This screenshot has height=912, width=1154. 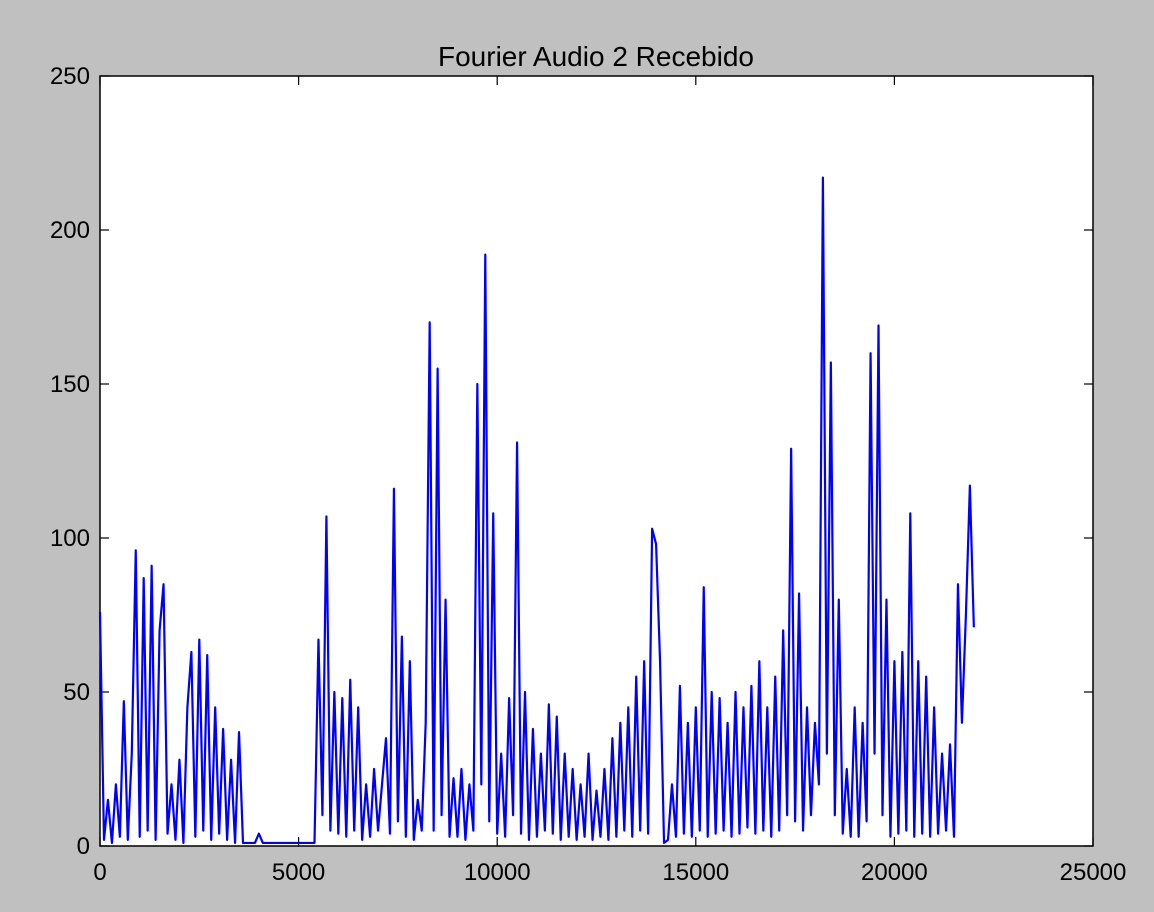 What do you see at coordinates (70, 76) in the screenshot?
I see `y-tick-label: 250` at bounding box center [70, 76].